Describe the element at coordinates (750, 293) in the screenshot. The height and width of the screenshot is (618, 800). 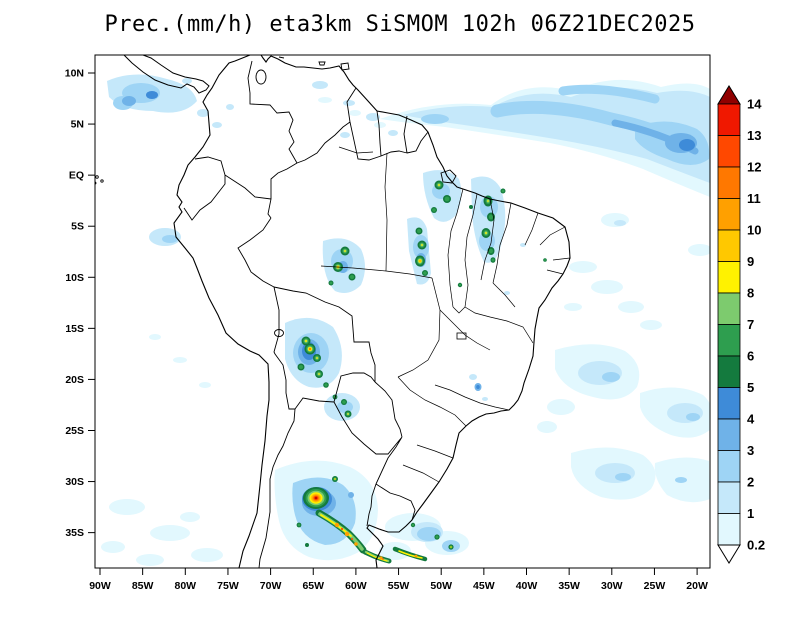
I see `colorbar-label: 8` at that location.